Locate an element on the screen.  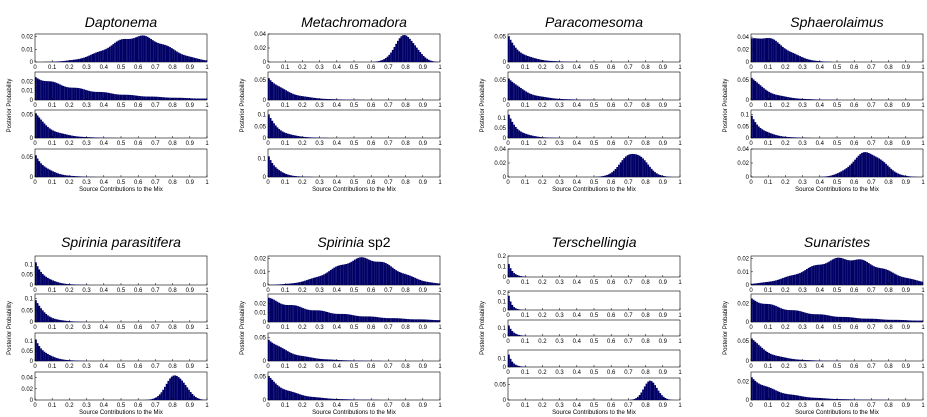
x-axis-label: Source Contributions to the Mix is located at coordinates (594, 413).